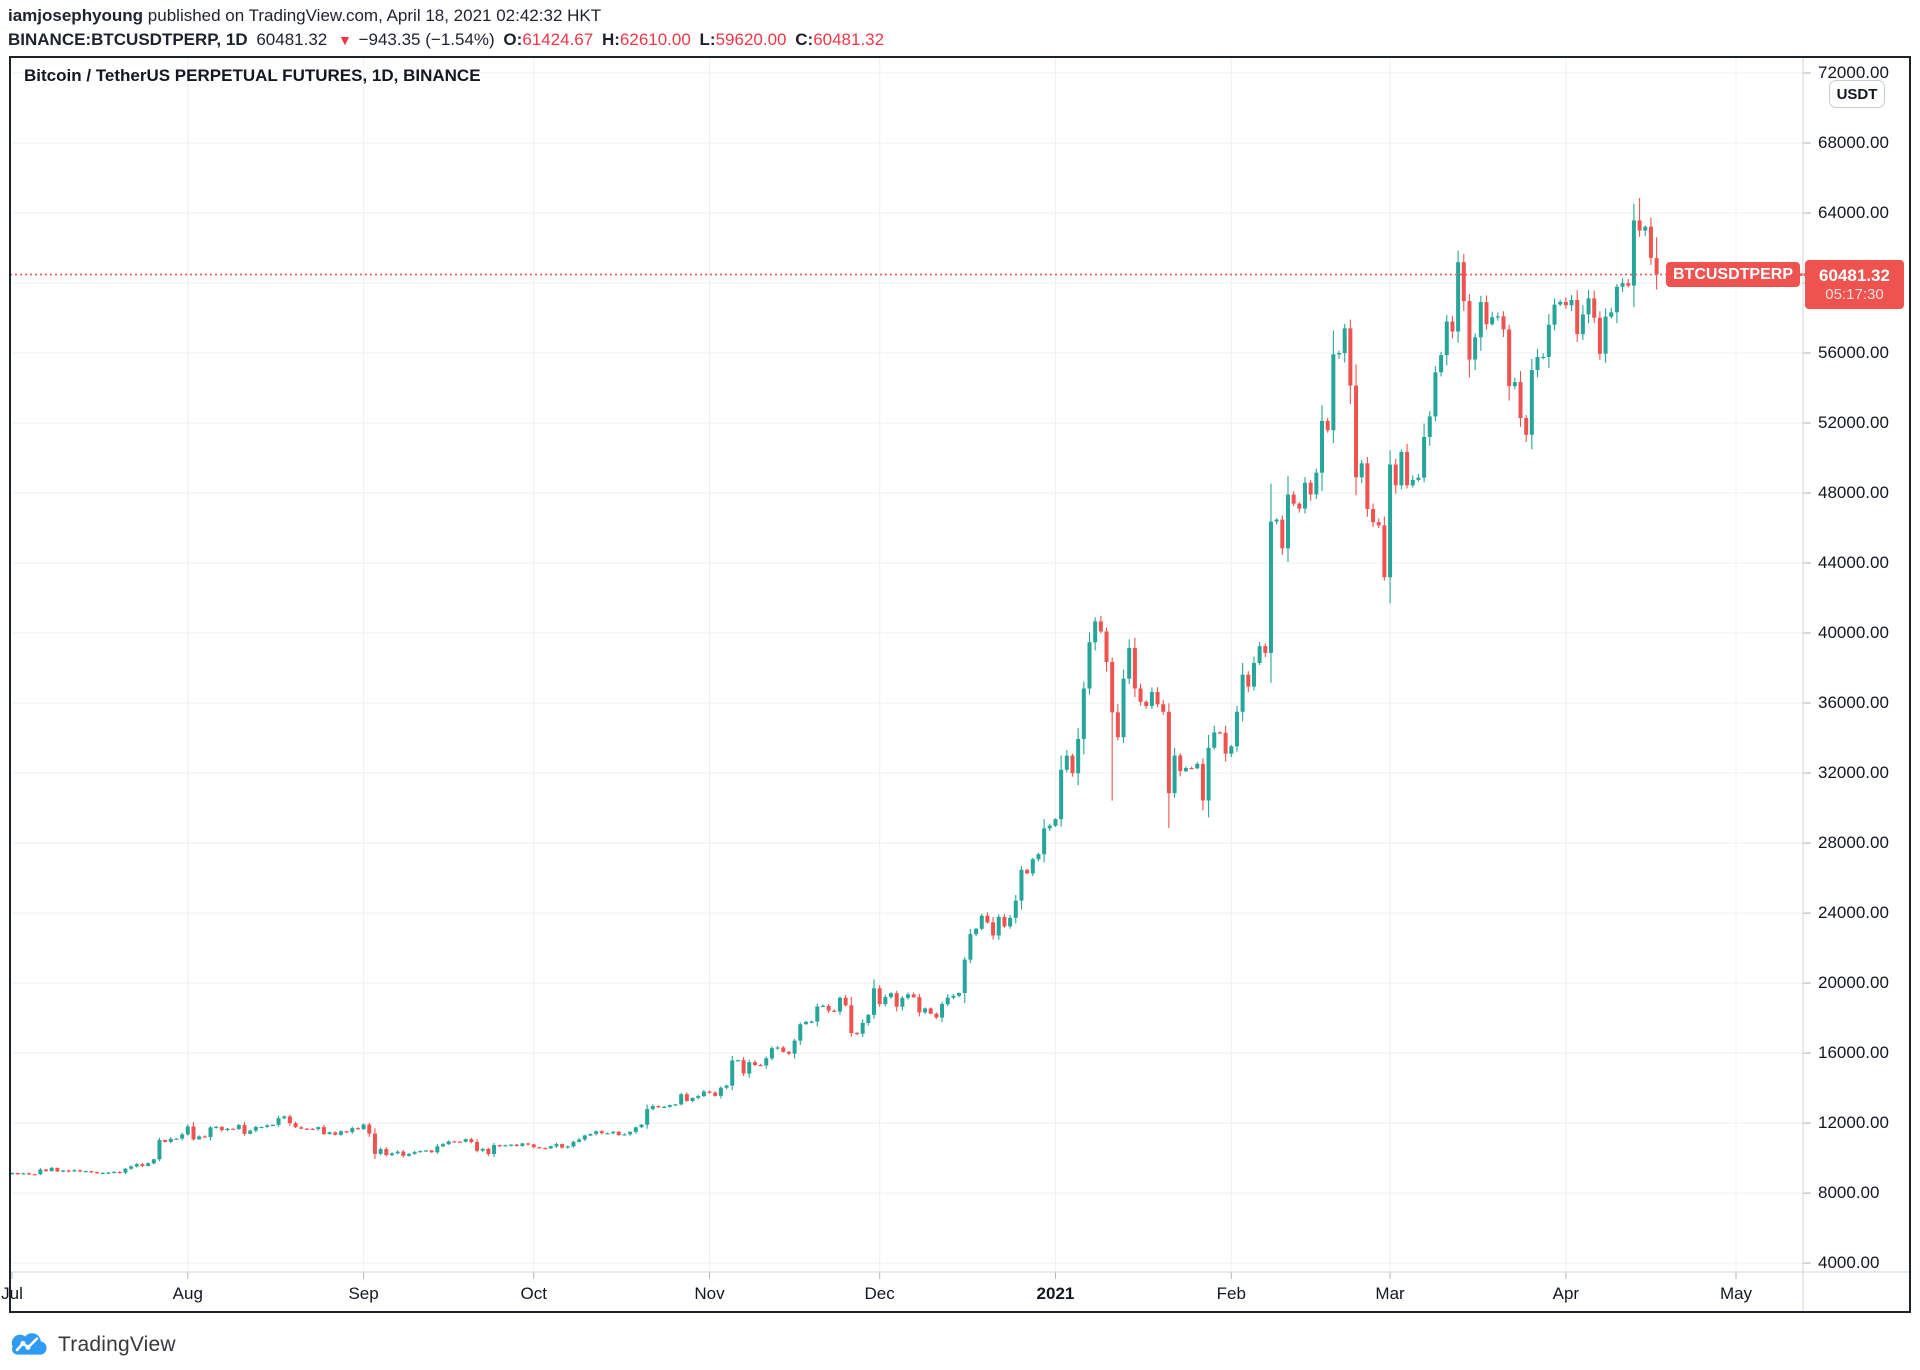 The width and height of the screenshot is (1920, 1370). What do you see at coordinates (1853, 913) in the screenshot?
I see `y-axis-label: 24000.00` at bounding box center [1853, 913].